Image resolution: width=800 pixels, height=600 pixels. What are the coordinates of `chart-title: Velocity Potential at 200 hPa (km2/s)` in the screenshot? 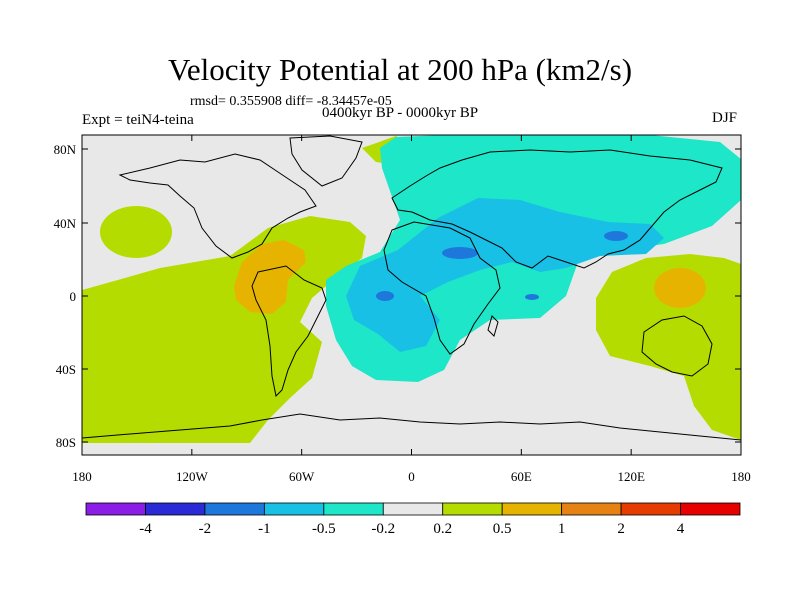 It's located at (400, 69).